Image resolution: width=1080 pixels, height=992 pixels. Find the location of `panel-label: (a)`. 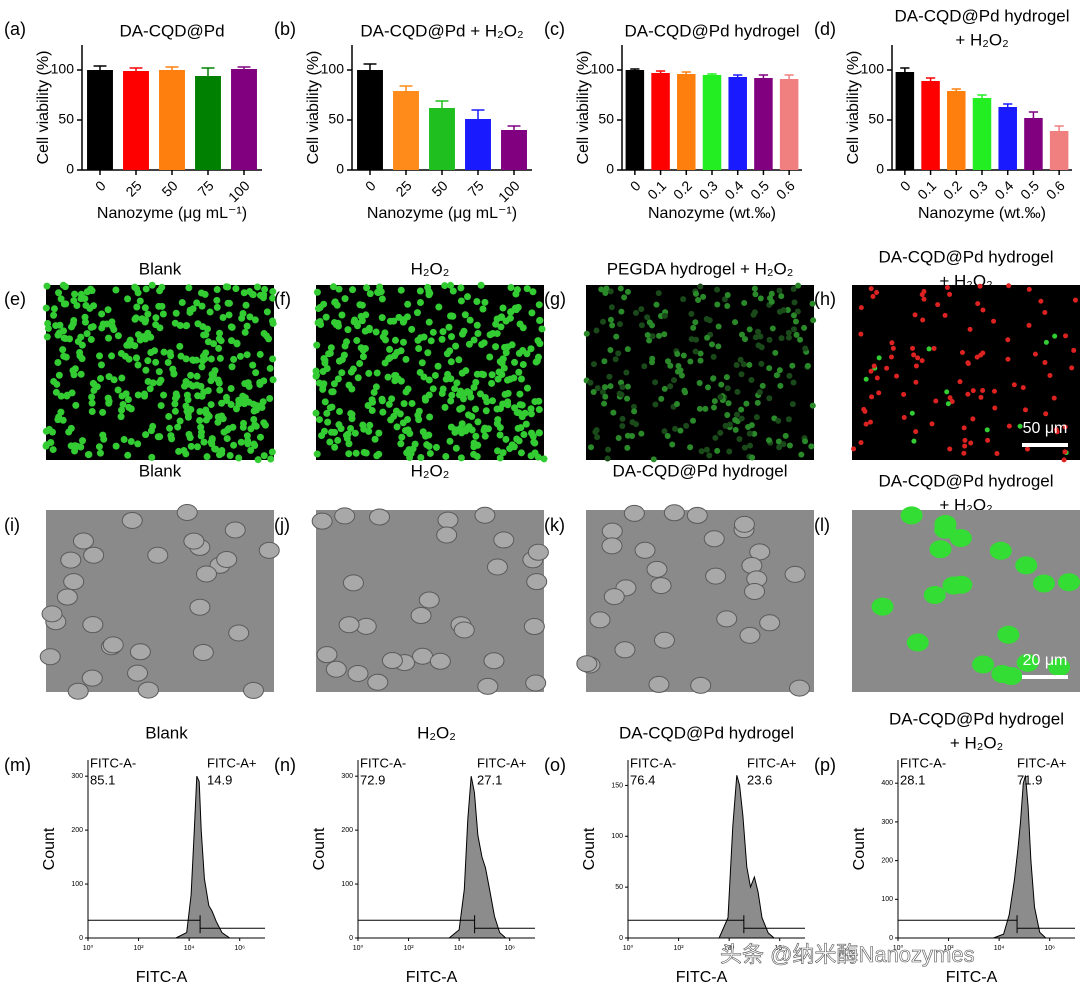

panel-label: (a) is located at coordinates (15, 29).